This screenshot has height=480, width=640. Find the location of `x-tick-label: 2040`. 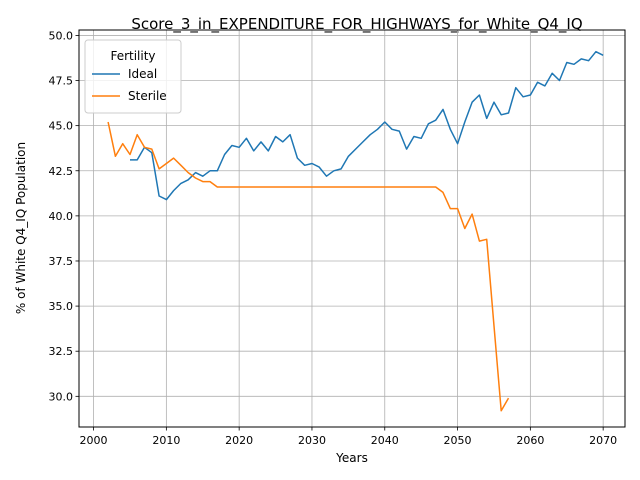

x-tick-label: 2040 is located at coordinates (385, 440).